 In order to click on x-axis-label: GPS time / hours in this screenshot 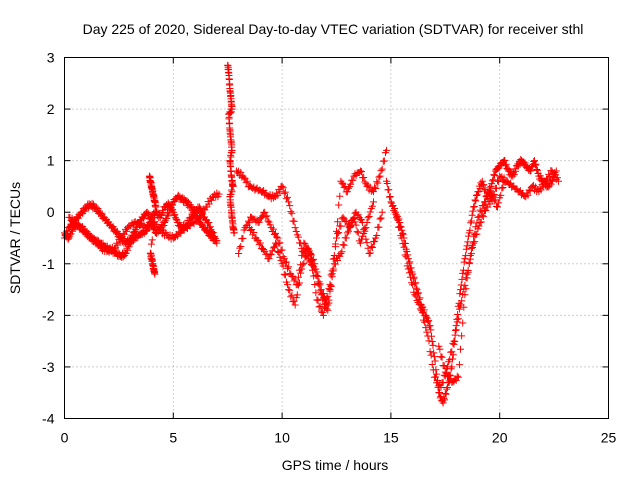, I will do `click(335, 465)`.